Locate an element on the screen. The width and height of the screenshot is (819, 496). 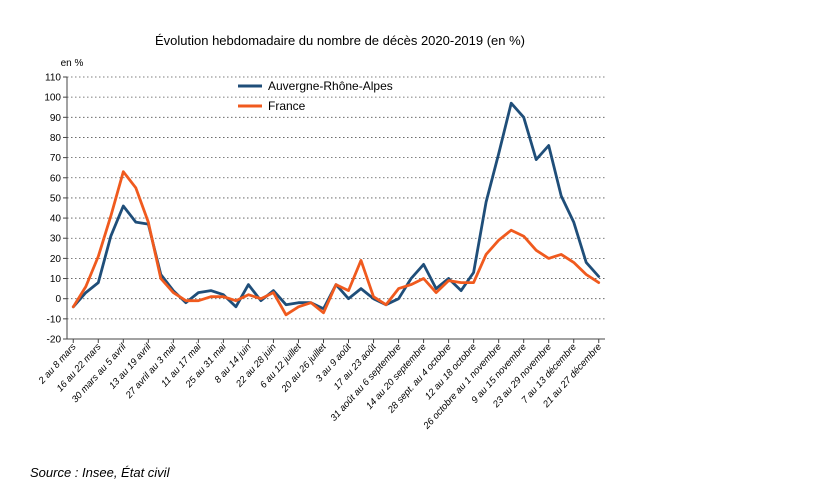
y-tick-label: 100 is located at coordinates (52, 98).